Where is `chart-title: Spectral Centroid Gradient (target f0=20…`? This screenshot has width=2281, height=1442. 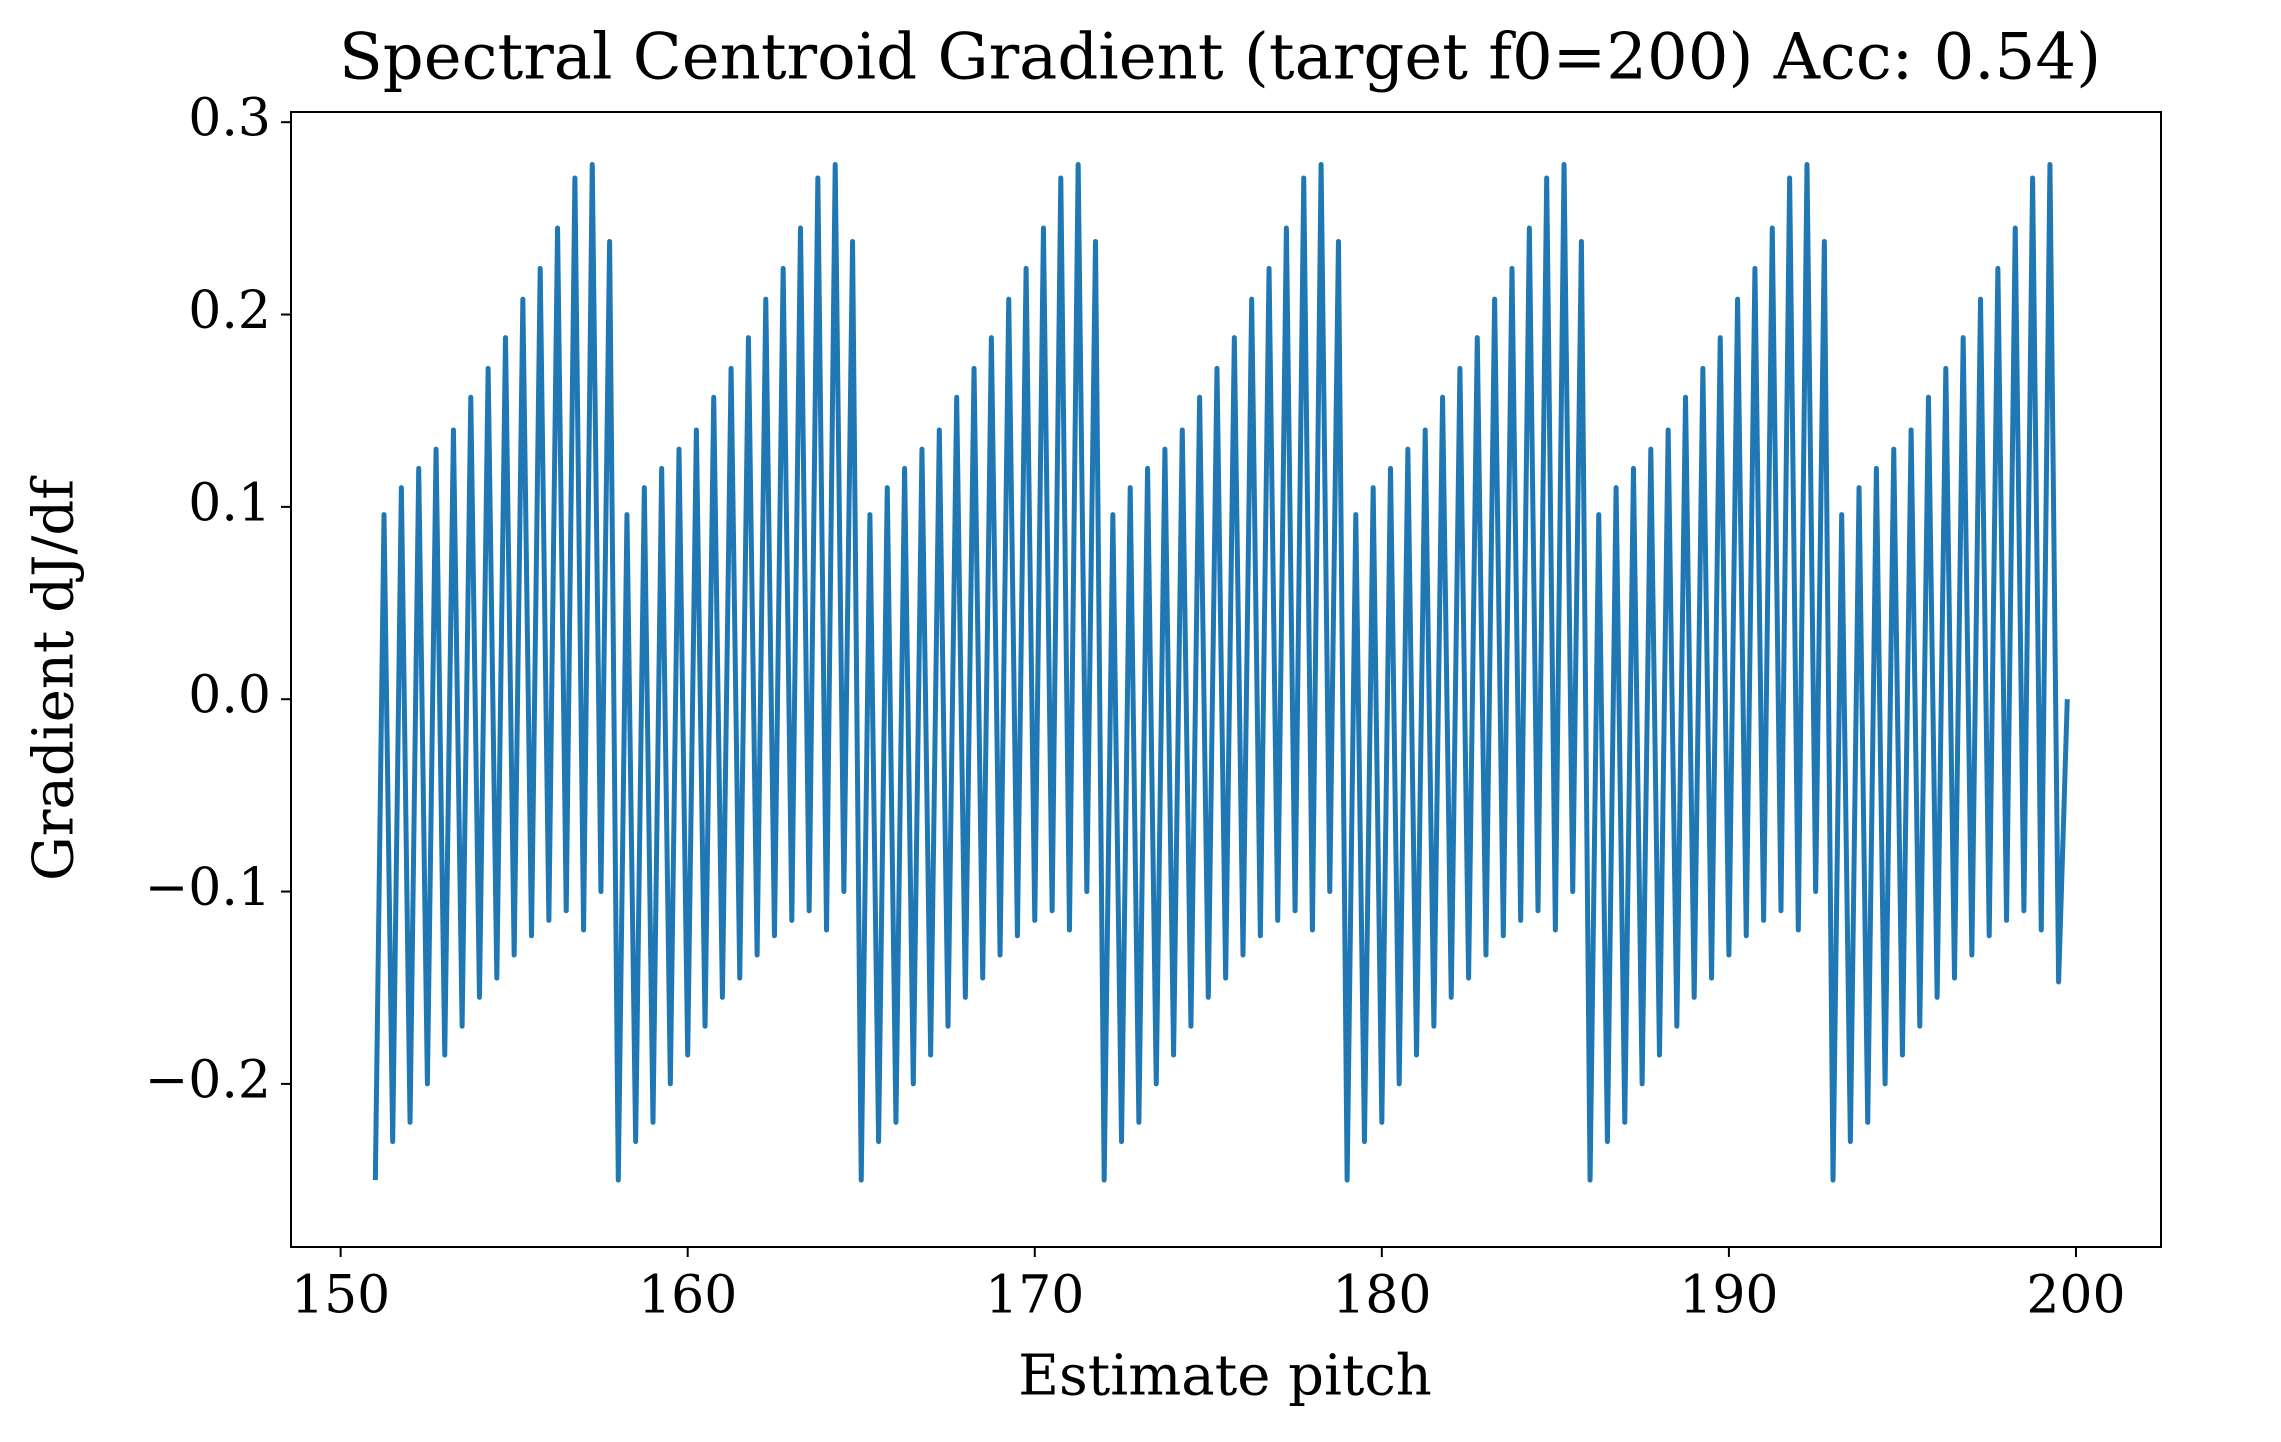 chart-title: Spectral Centroid Gradient (target f0=20… is located at coordinates (1220, 58).